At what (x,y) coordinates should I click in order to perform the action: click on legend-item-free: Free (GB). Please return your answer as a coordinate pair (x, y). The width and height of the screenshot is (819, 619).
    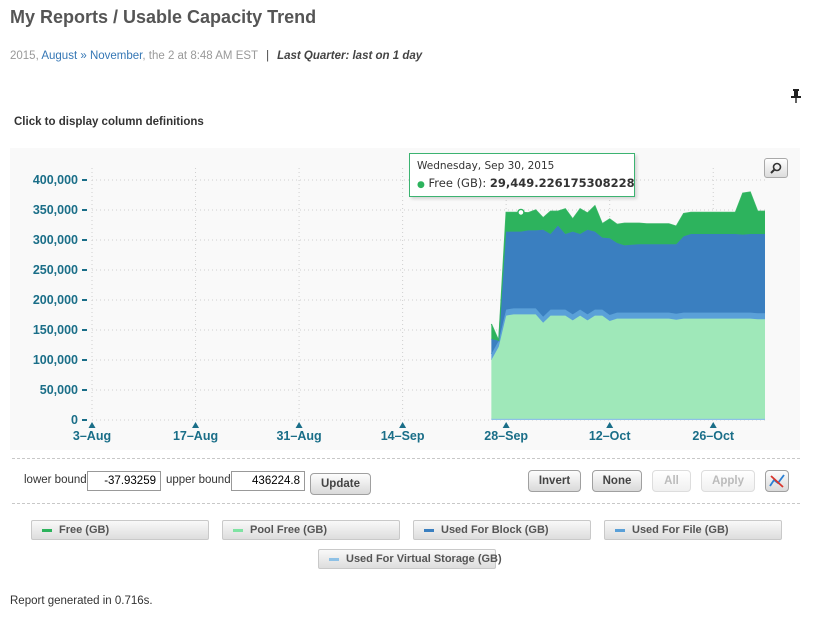
    Looking at the image, I should click on (120, 530).